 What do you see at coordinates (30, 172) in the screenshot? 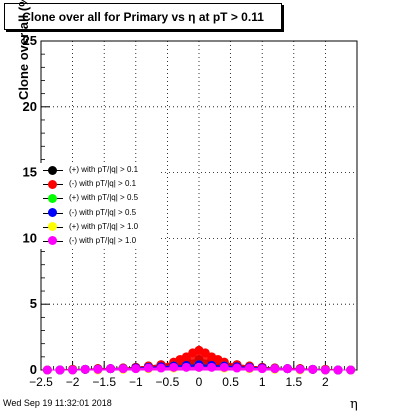
I see `y-tick-label: 15` at bounding box center [30, 172].